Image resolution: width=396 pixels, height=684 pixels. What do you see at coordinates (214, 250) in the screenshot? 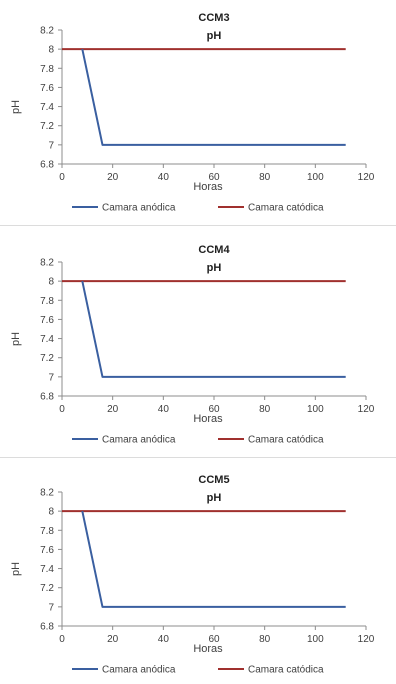
I see `chart-title: CCM4` at bounding box center [214, 250].